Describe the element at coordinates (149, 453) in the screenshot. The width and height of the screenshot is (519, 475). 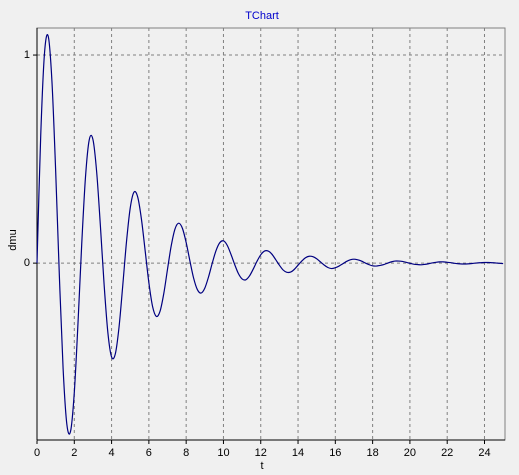
I see `x-tick-label: 6` at that location.